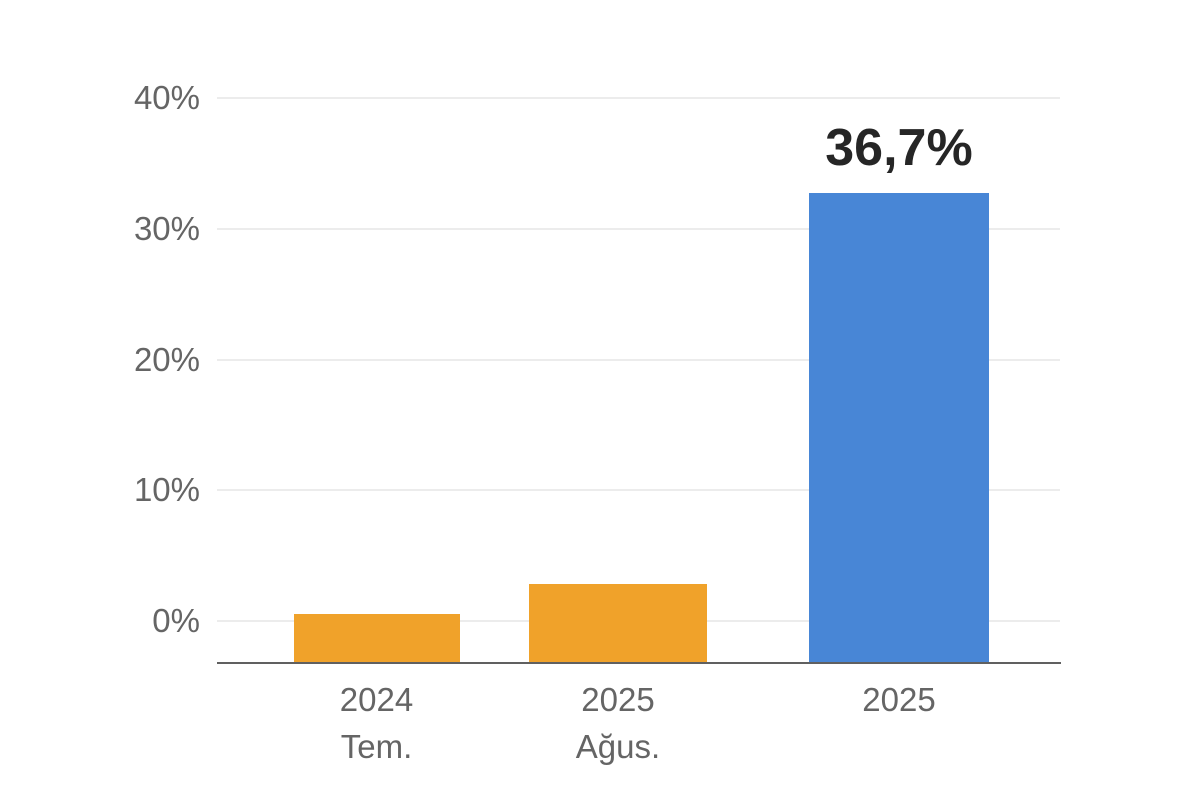 This screenshot has width=1200, height=800. I want to click on x-label-line: 2024, so click(376, 699).